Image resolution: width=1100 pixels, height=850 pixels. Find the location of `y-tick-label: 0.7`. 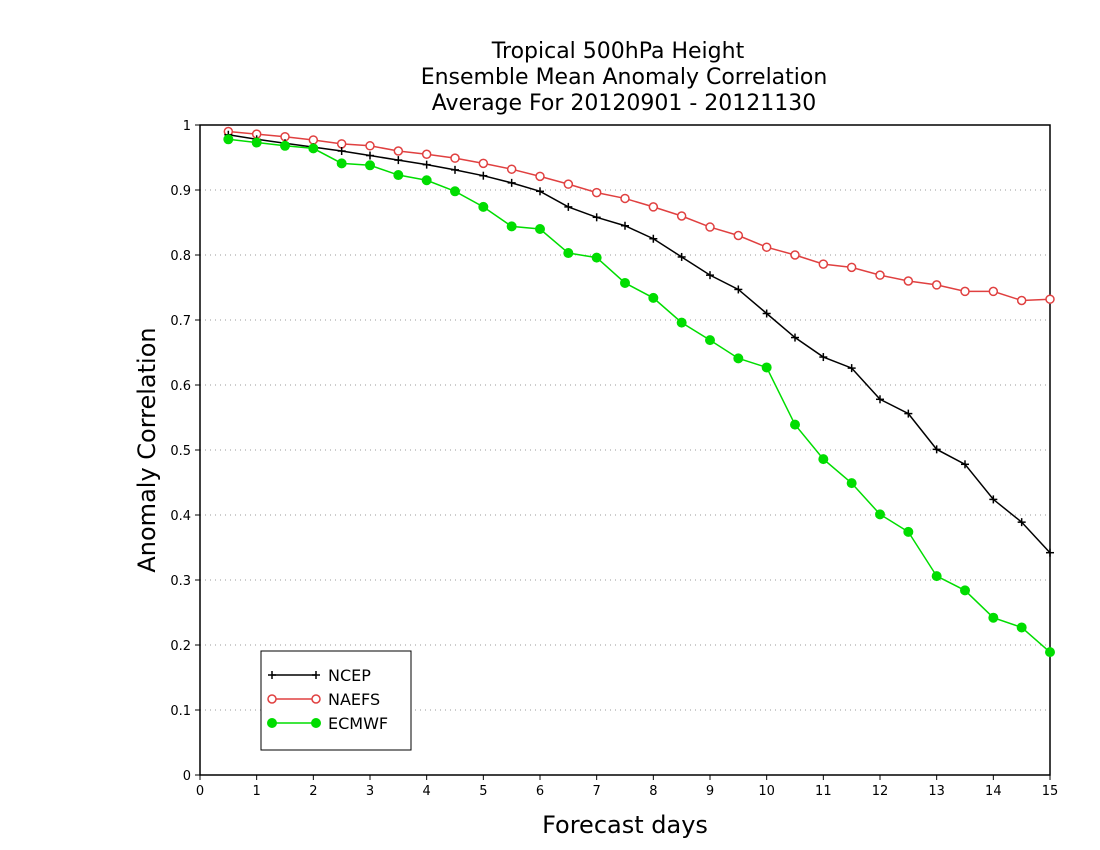

y-tick-label: 0.7 is located at coordinates (180, 321).